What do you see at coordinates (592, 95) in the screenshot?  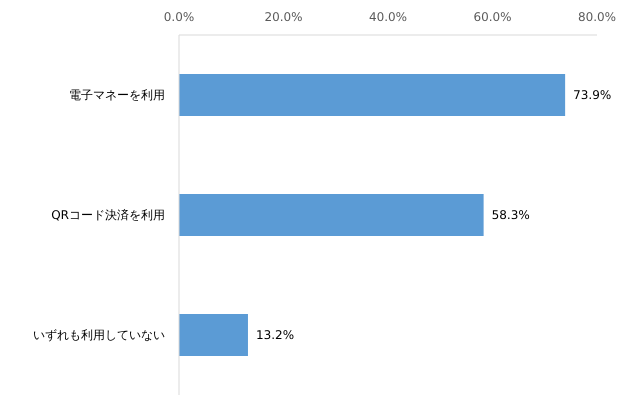 I see `data-label: 73.9%` at bounding box center [592, 95].